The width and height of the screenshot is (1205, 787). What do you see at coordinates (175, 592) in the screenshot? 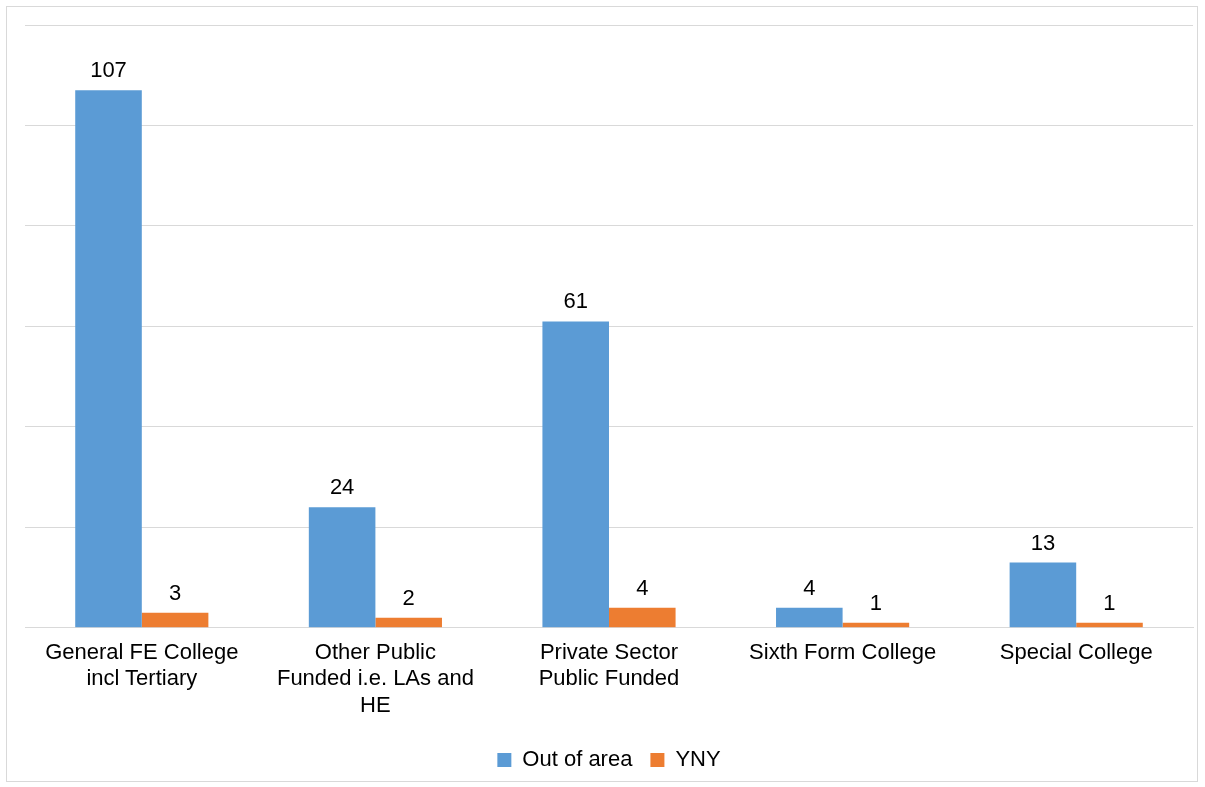
I see `data-label: 3` at bounding box center [175, 592].